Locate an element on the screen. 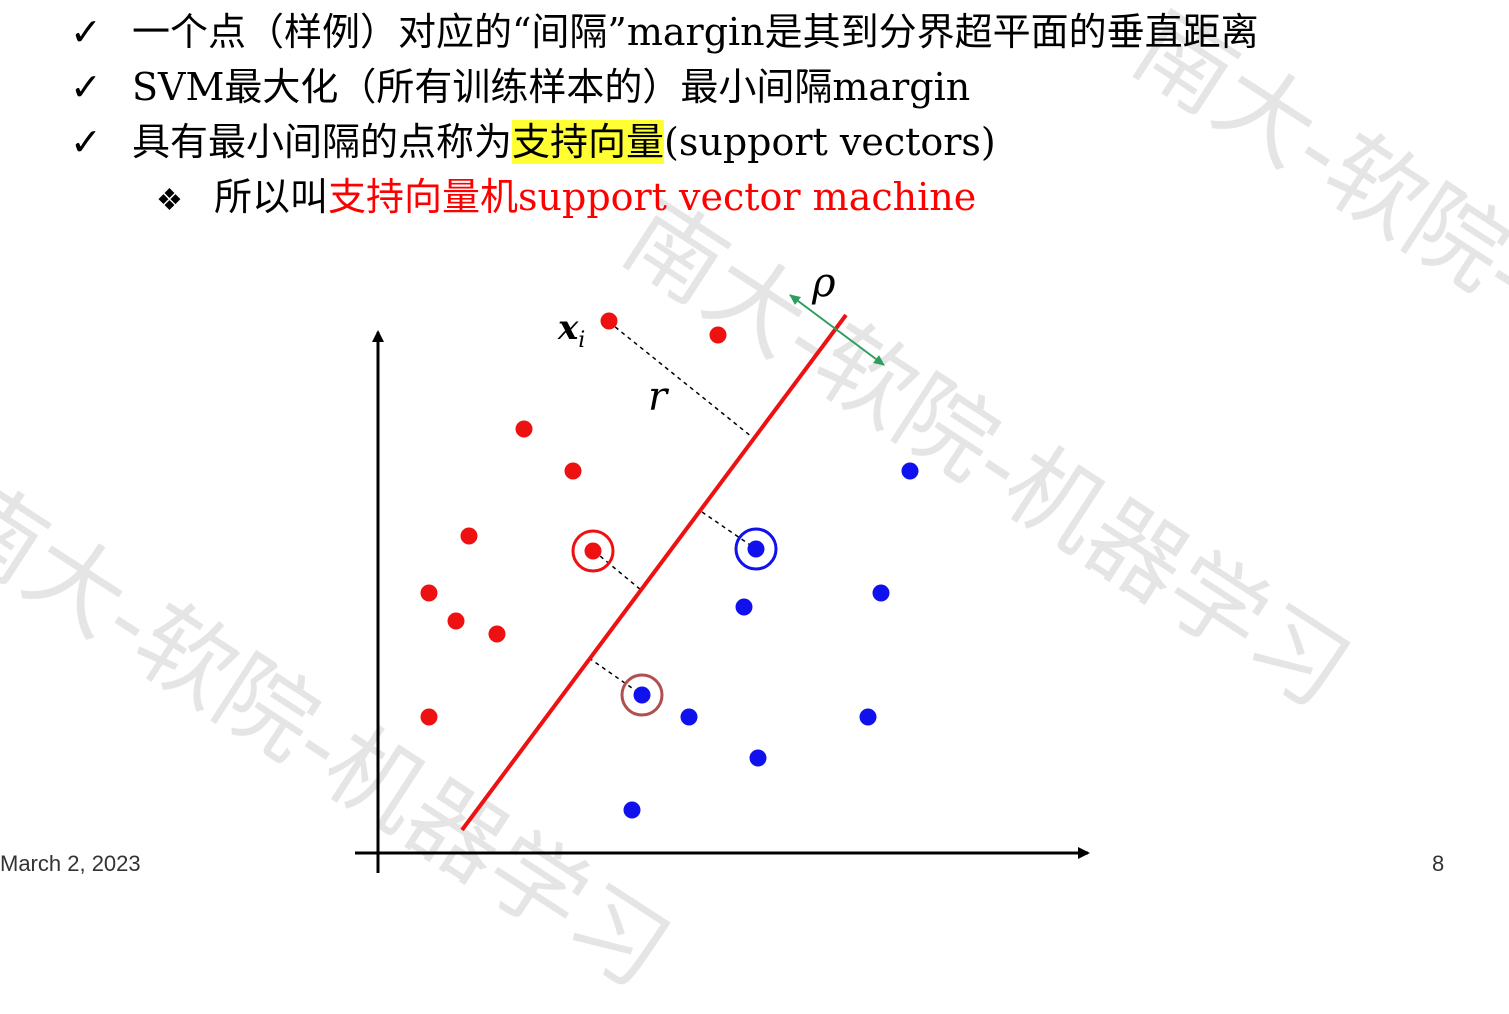 This screenshot has height=1014, width=1509. bullet-text: 所以叫 is located at coordinates (271, 197).